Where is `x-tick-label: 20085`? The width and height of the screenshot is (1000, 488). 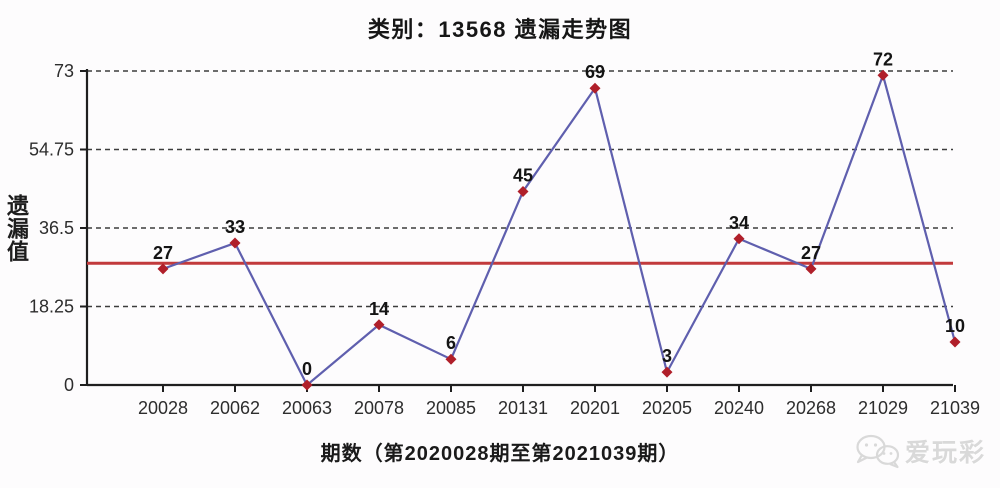 x-tick-label: 20085 is located at coordinates (451, 408).